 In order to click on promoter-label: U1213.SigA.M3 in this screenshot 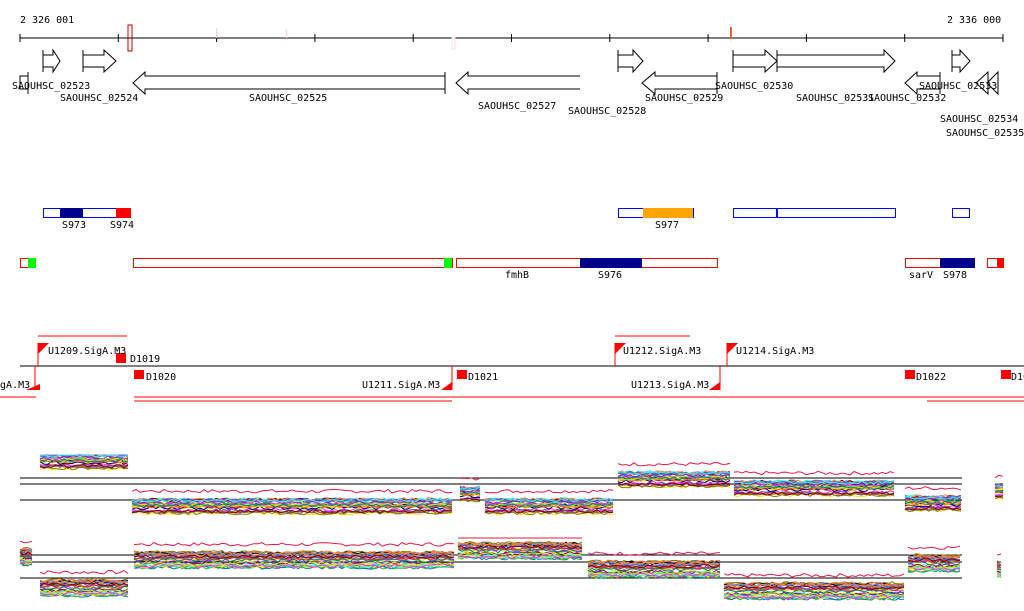, I will do `click(670, 385)`.